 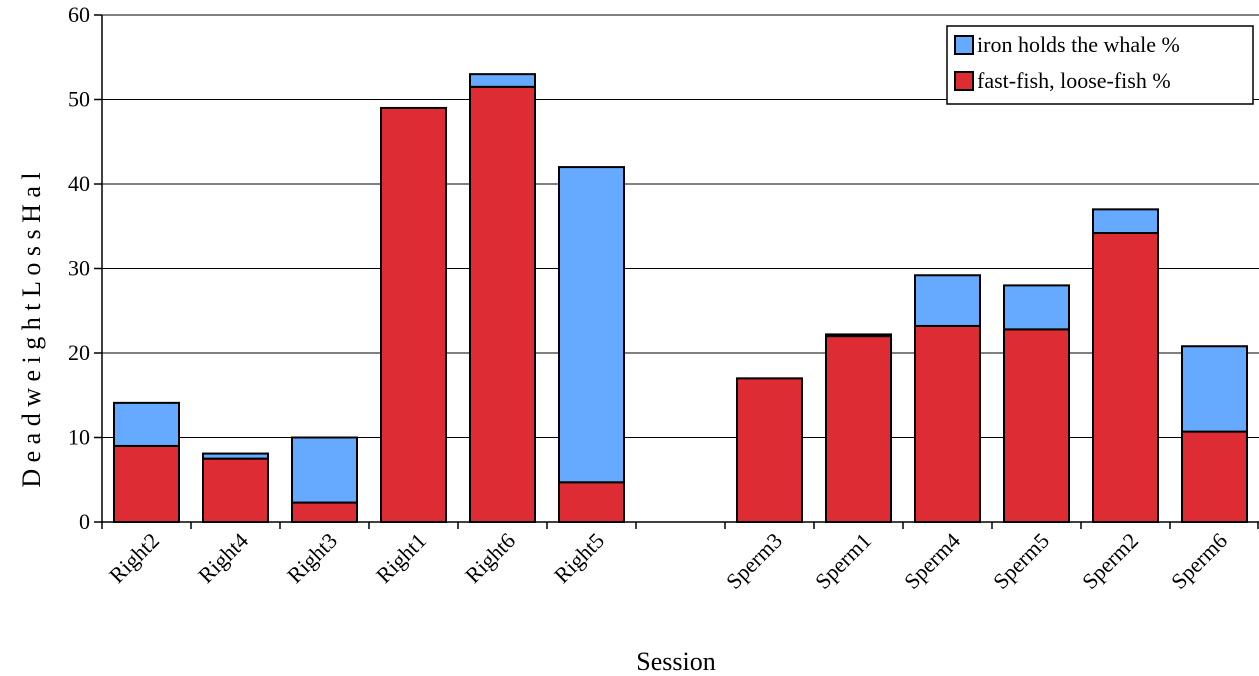 What do you see at coordinates (932, 561) in the screenshot?
I see `x-tick-label: Sperm4` at bounding box center [932, 561].